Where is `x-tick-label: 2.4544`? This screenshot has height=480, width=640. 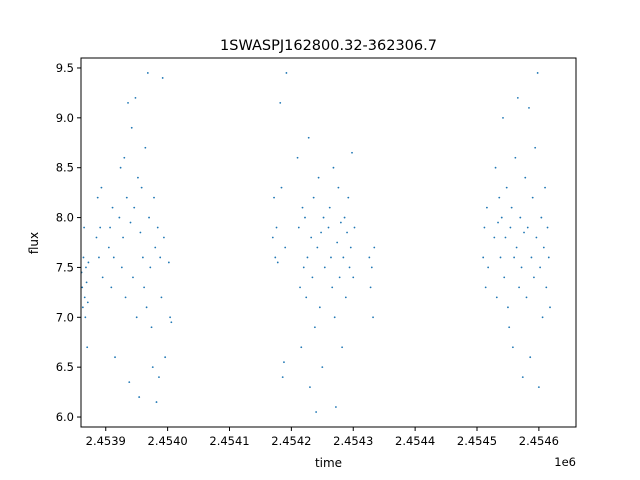
x-tick-label: 2.4544 is located at coordinates (415, 441).